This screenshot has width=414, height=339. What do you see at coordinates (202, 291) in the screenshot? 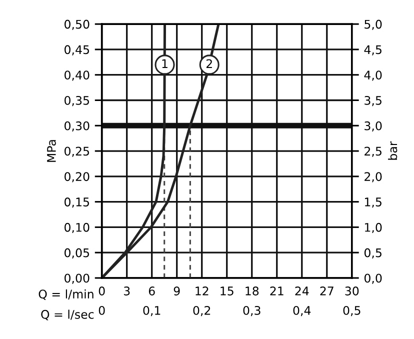
I see `x-tick-label: 12` at bounding box center [202, 291].